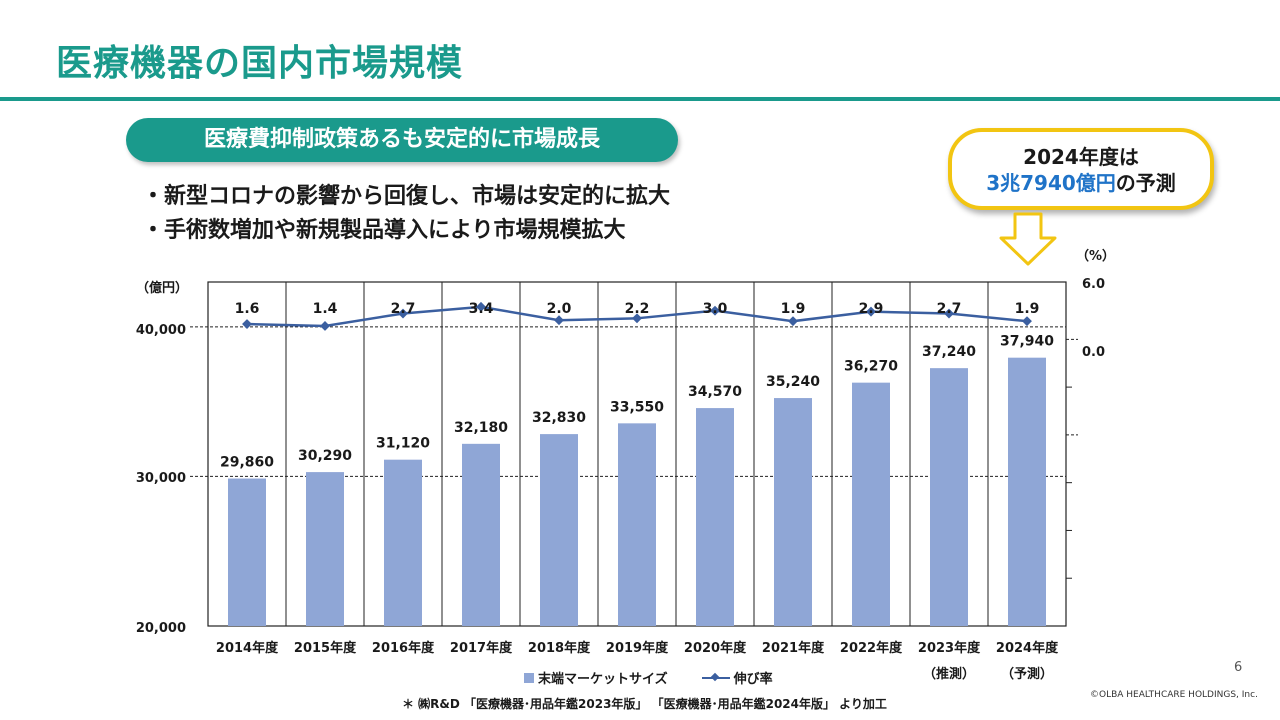  Describe the element at coordinates (384, 230) in the screenshot. I see `bullet-item-2: ・手術数増加や新規製品導入により市場規模拡大` at that location.